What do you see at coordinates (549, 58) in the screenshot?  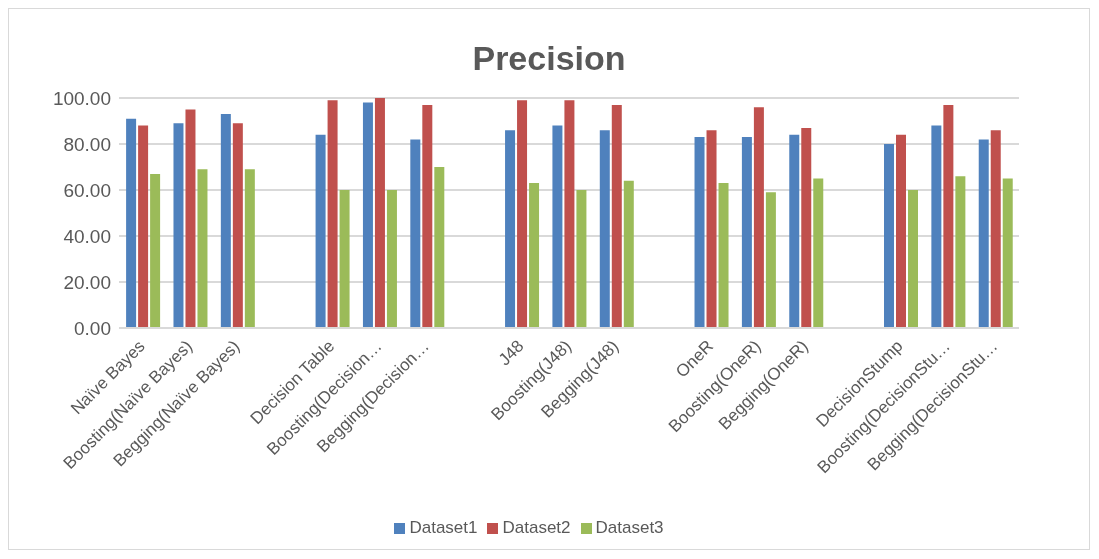 I see `chart-title: Precision` at bounding box center [549, 58].